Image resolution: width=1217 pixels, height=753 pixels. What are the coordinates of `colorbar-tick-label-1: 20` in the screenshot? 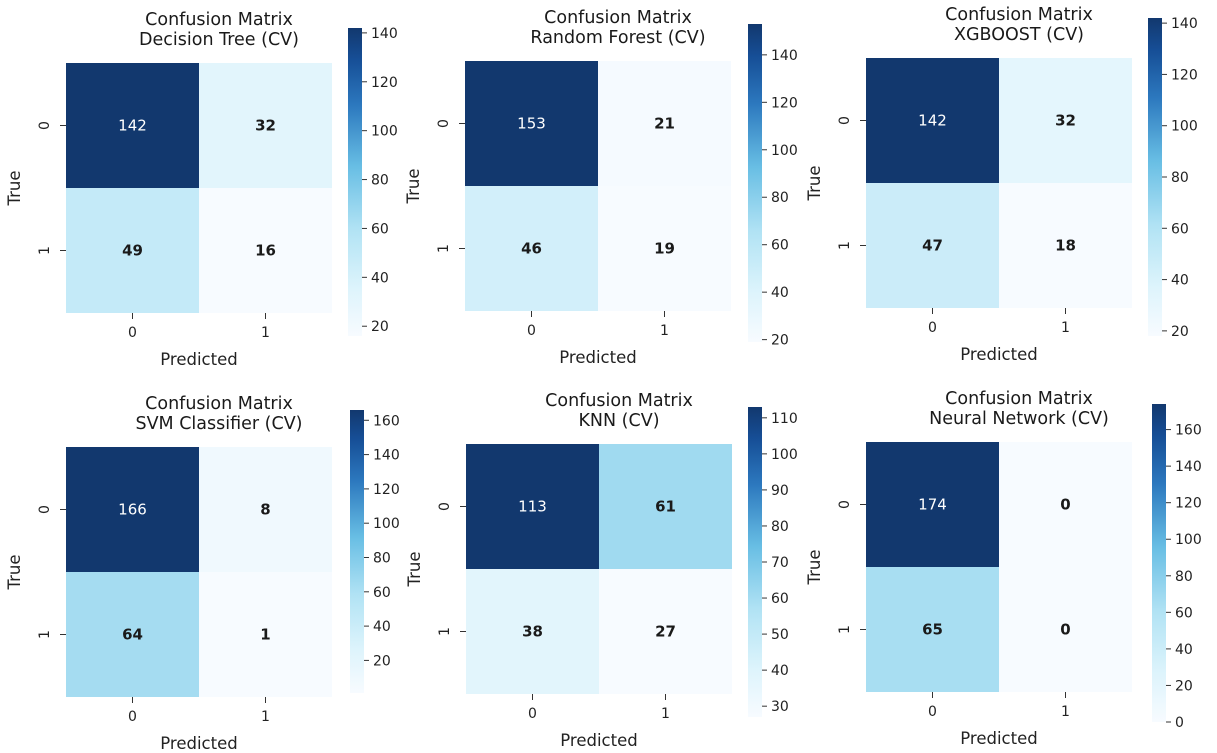 It's located at (1184, 686).